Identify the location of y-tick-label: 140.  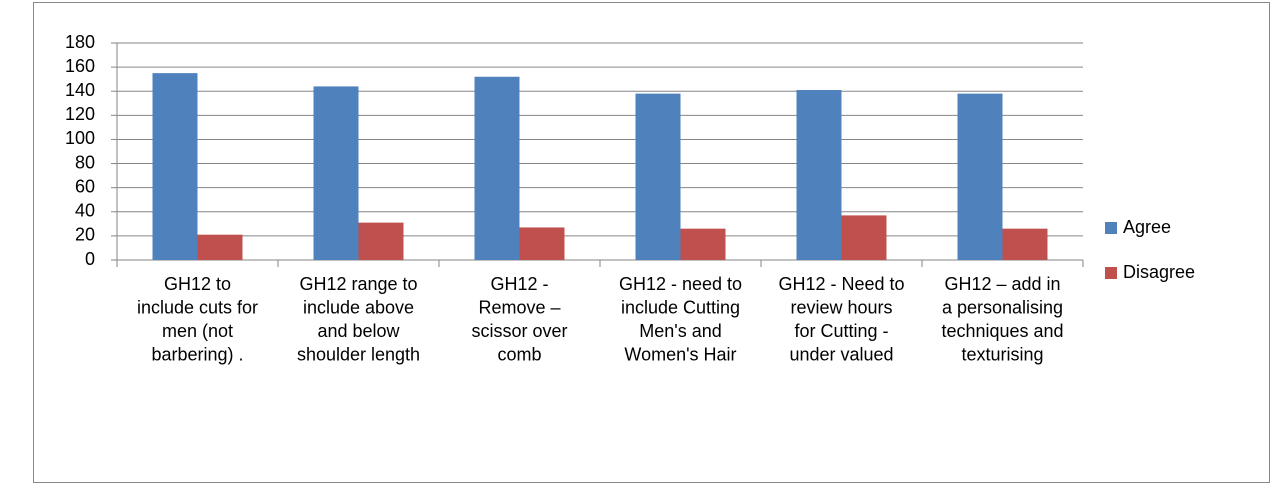
(80, 90).